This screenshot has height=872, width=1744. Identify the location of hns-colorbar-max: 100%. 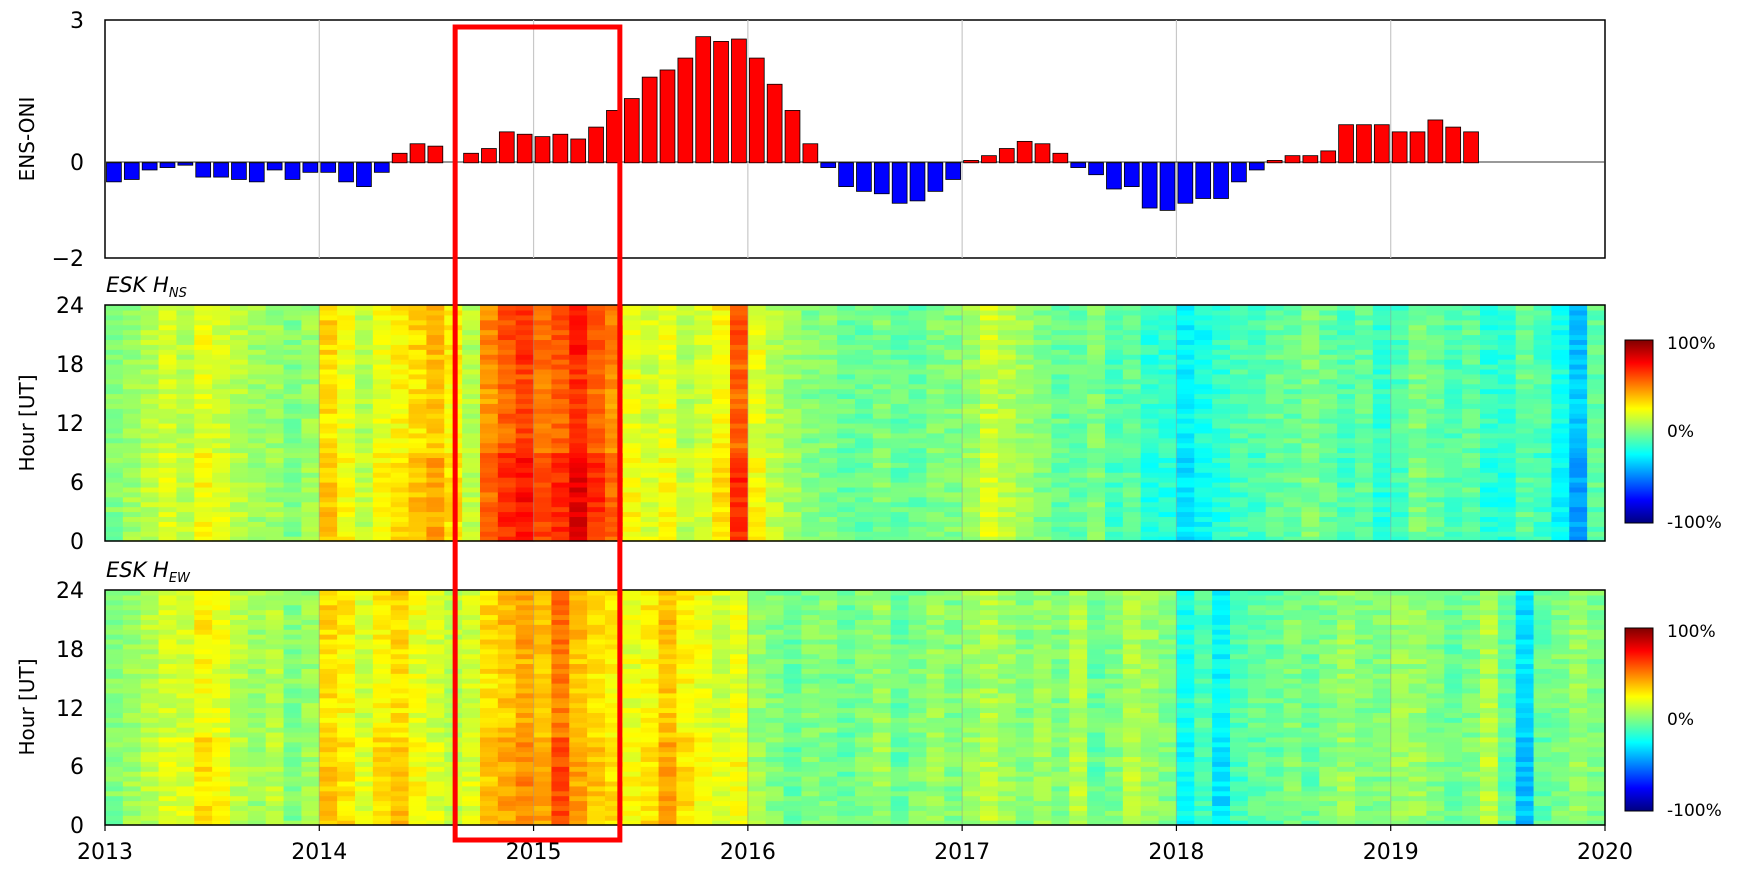
(1691, 344).